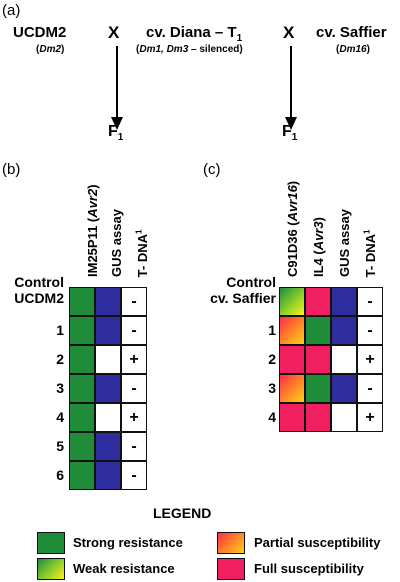  I want to click on panel_b-row-label: 3, so click(60, 388).